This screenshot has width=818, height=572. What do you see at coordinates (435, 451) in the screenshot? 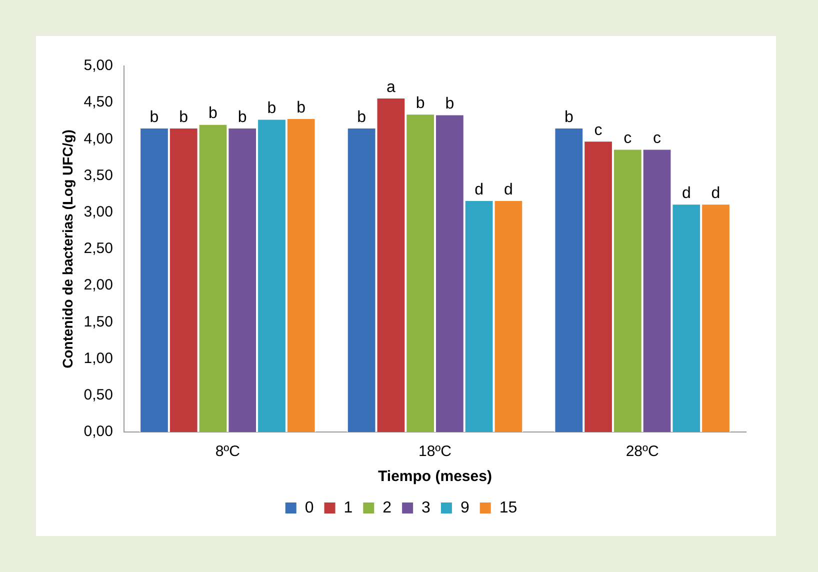
I see `x-tick-label: 18ºC` at bounding box center [435, 451].